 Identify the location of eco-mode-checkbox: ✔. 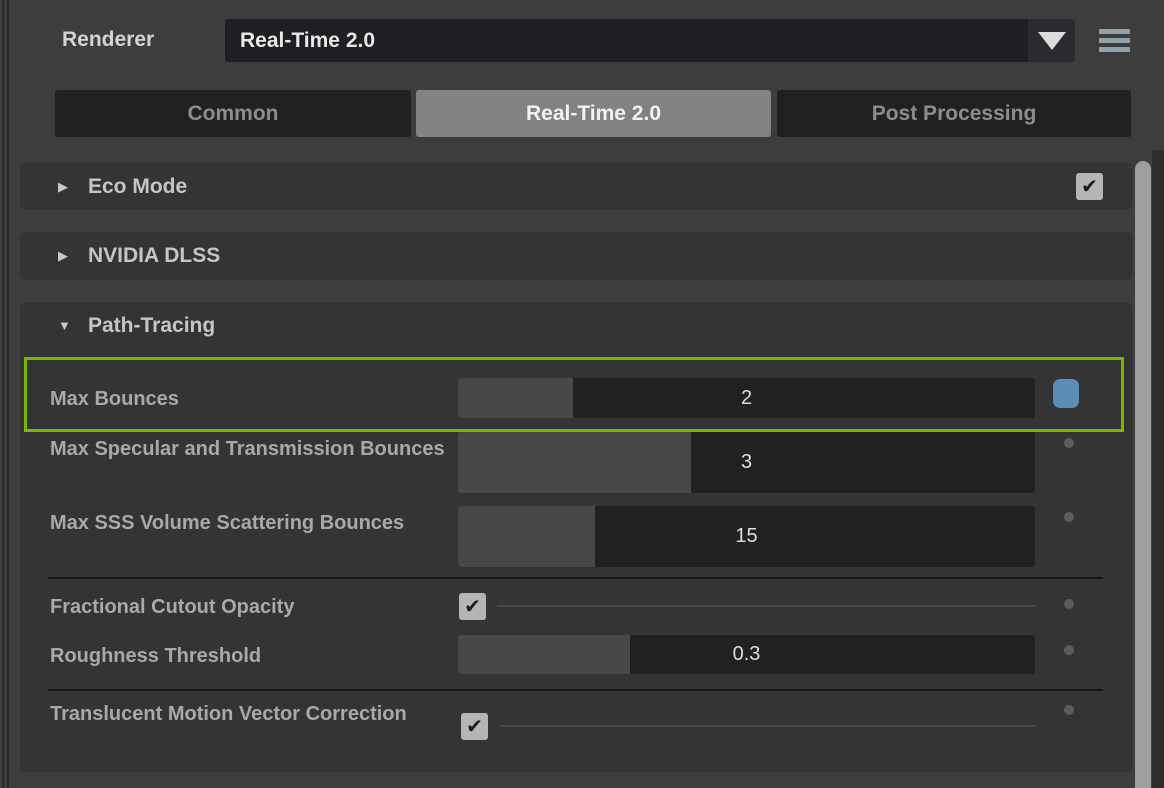
(1089, 186).